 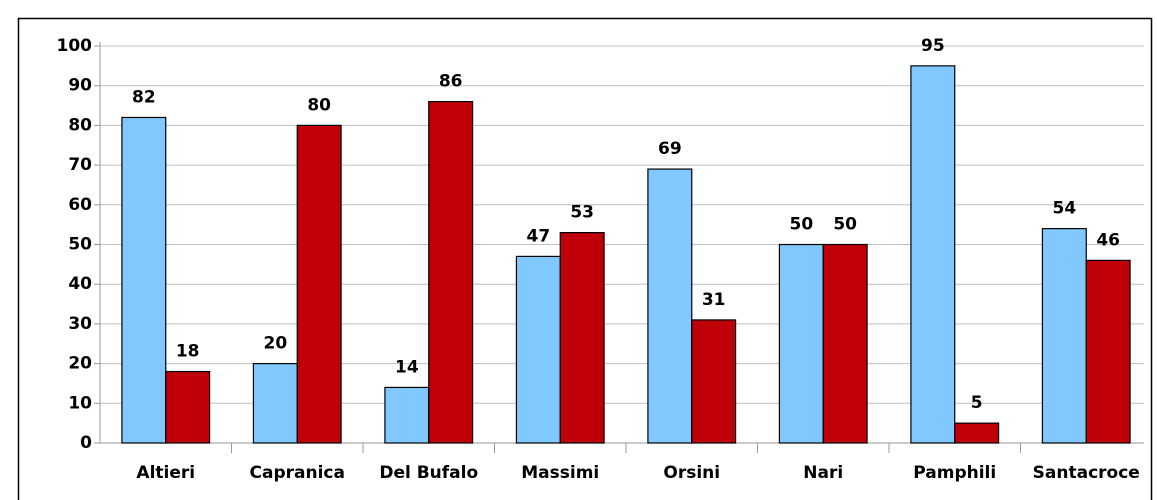 What do you see at coordinates (560, 473) in the screenshot?
I see `x-tick-label: Massimi` at bounding box center [560, 473].